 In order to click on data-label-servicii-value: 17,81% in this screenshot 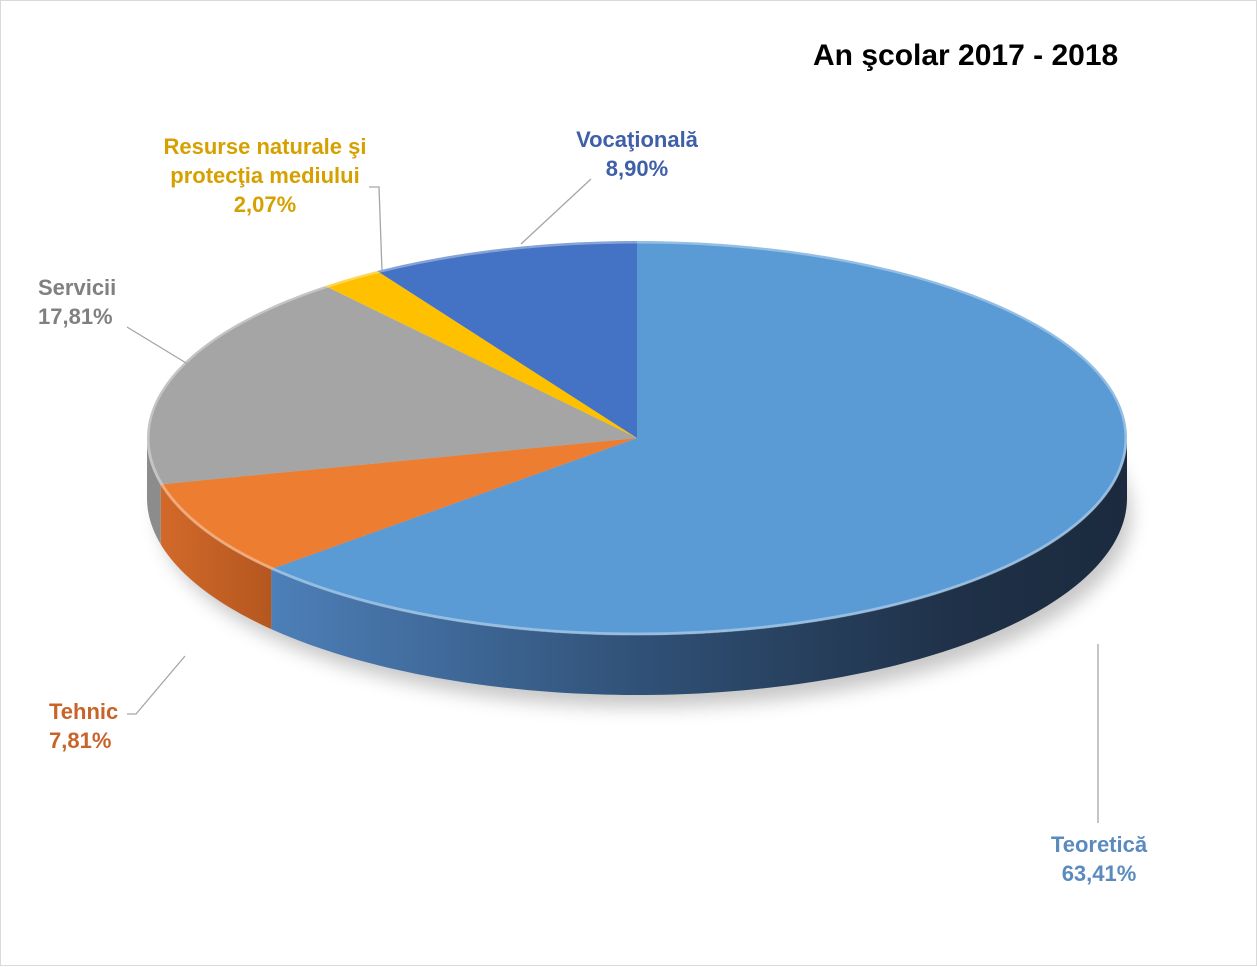, I will do `click(75, 316)`.